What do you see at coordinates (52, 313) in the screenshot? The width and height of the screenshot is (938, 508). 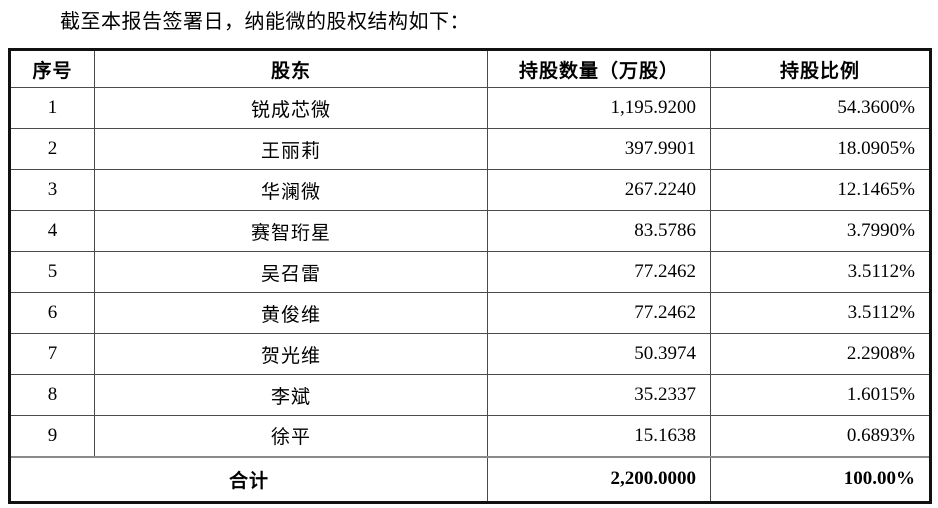 I see `cell-serial: 6` at bounding box center [52, 313].